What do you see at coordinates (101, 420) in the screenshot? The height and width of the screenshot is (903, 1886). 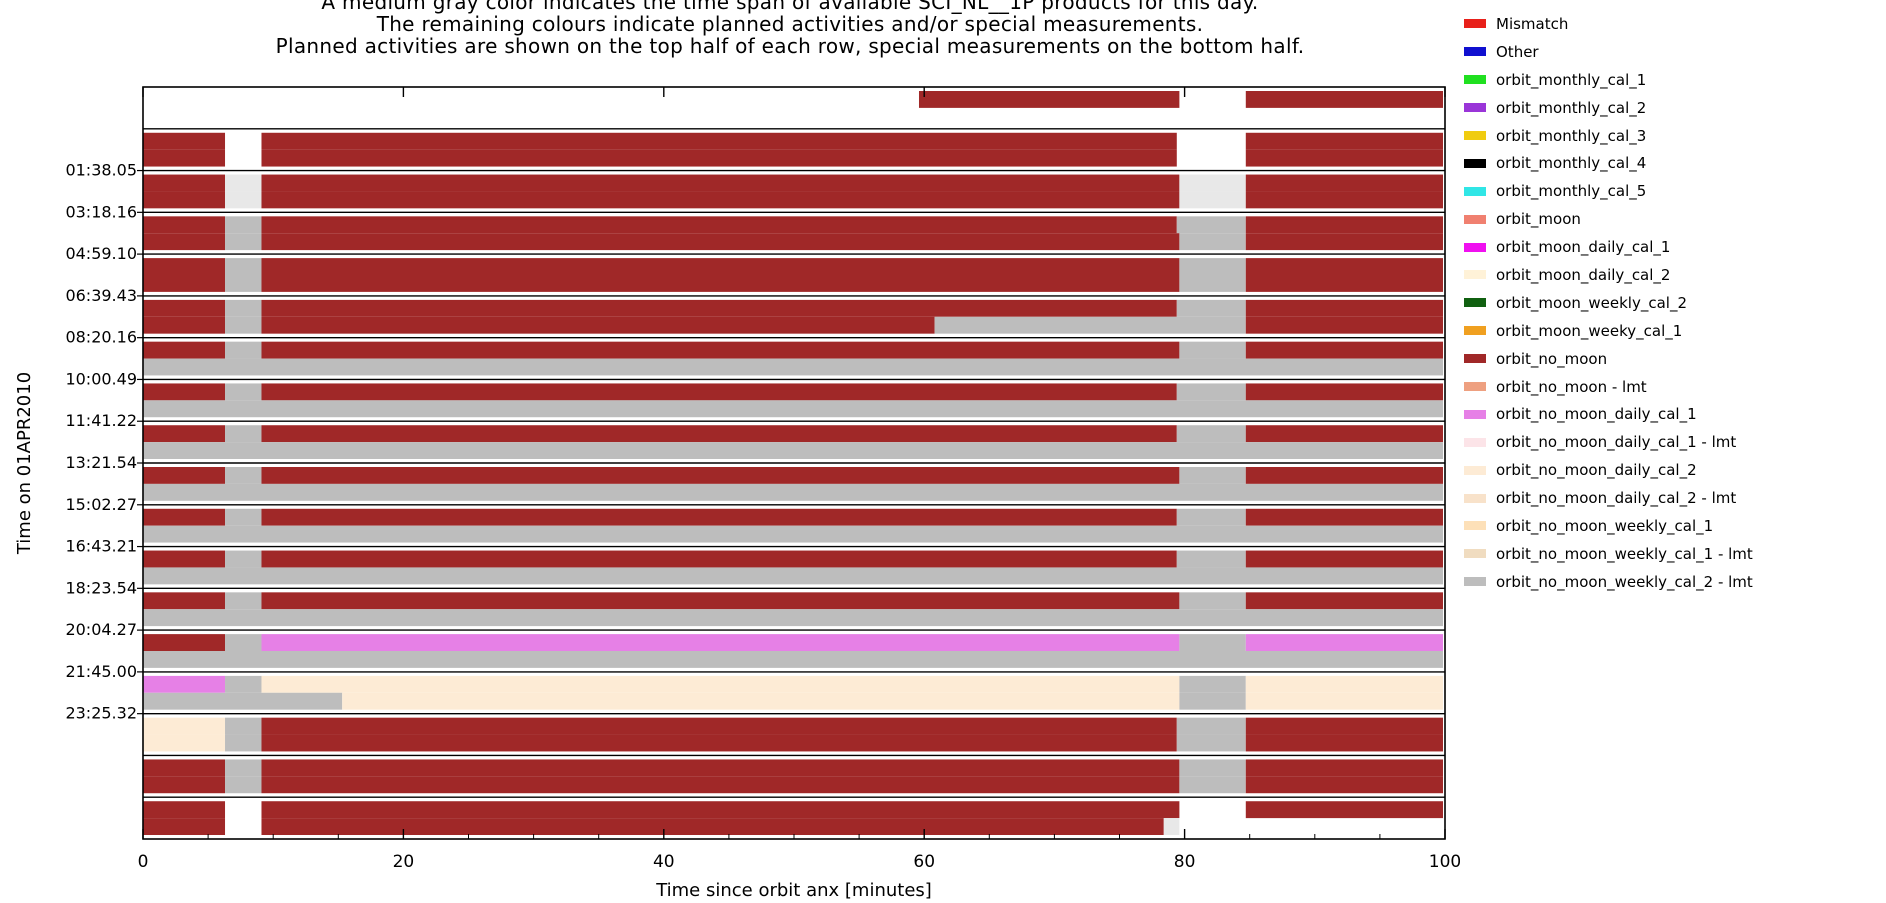 I see `y-tick-label: 11:41.22` at bounding box center [101, 420].